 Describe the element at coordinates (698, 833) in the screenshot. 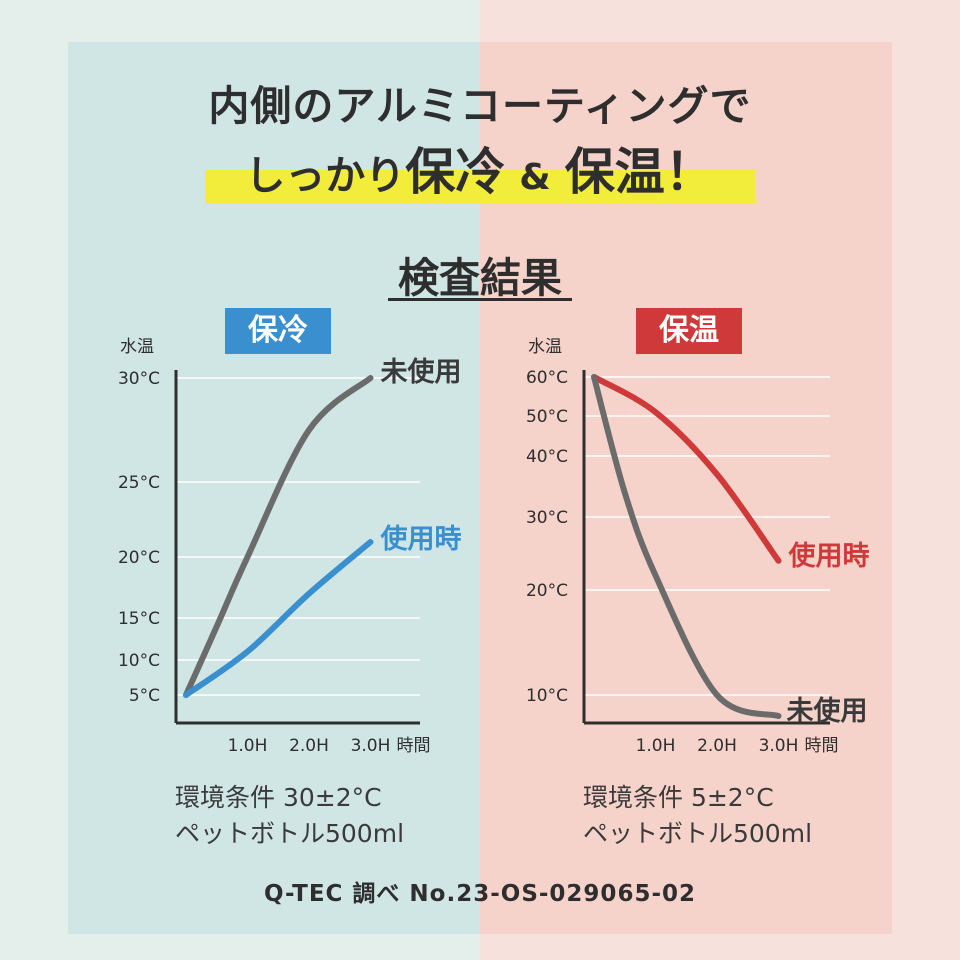

I see `hot-condition-bottle: ペットボトル500ml` at that location.